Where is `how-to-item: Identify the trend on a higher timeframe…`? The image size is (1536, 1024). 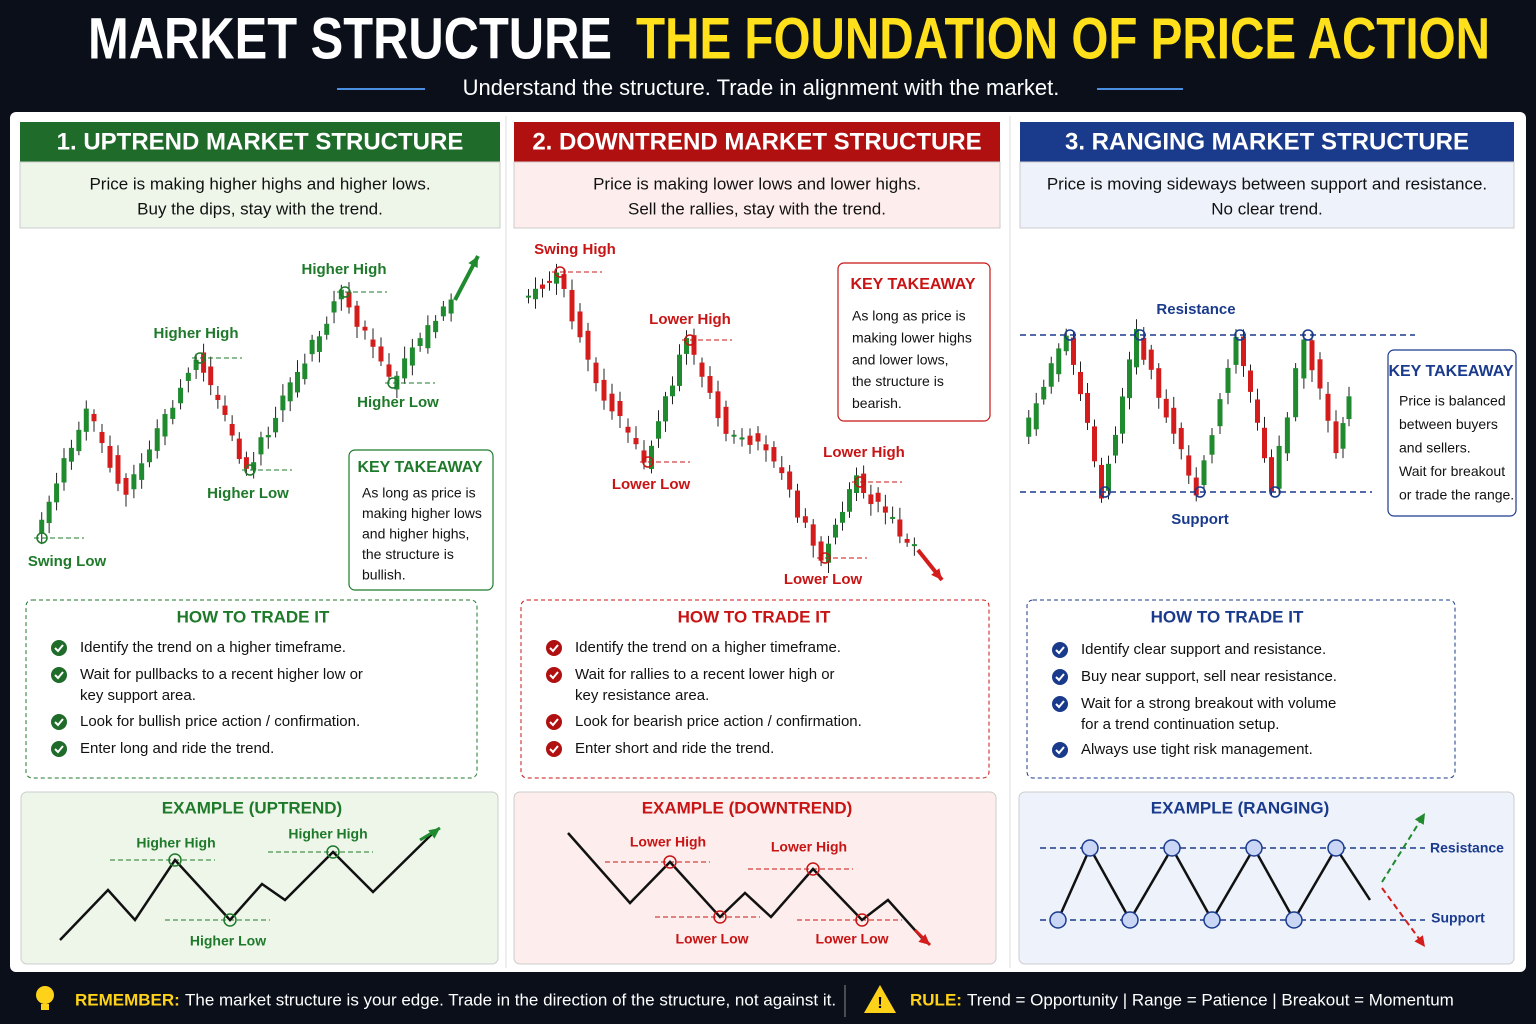
how-to-item: Identify the trend on a higher timeframe… is located at coordinates (213, 647).